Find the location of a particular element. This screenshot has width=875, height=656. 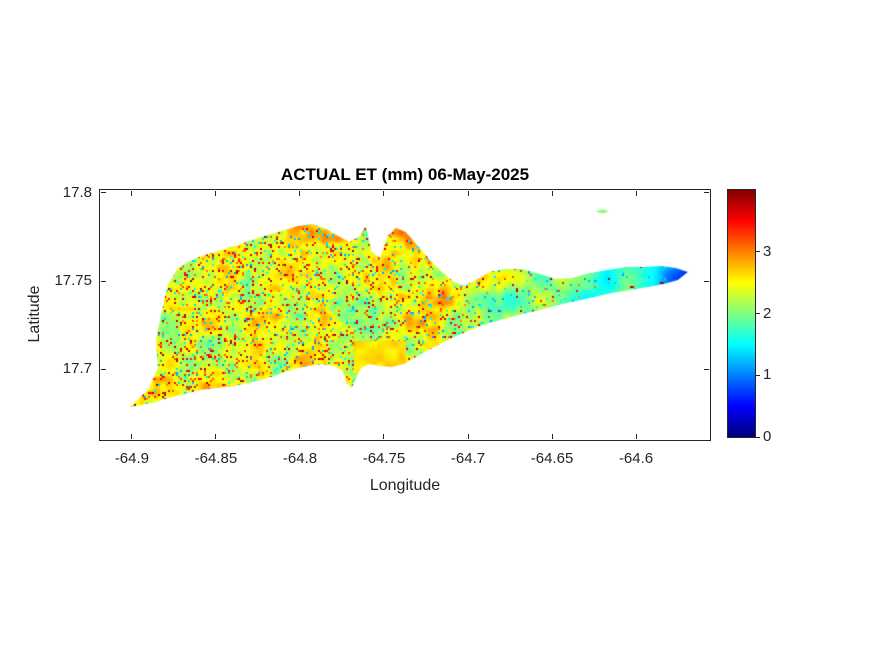

x-tick-label: -64.75 is located at coordinates (384, 458).